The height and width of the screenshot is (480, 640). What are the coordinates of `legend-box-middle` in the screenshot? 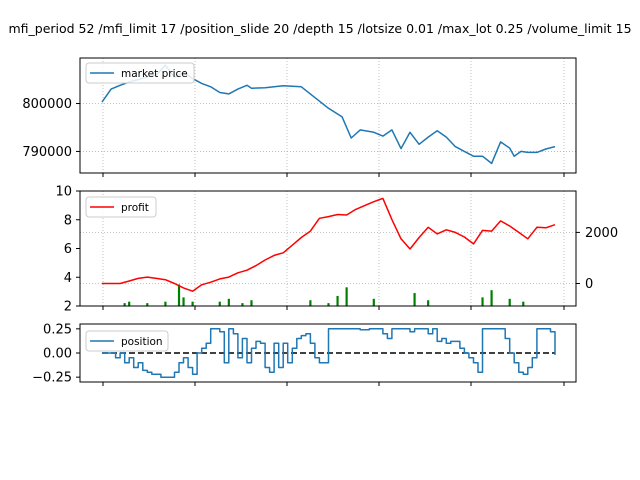 It's located at (121, 207).